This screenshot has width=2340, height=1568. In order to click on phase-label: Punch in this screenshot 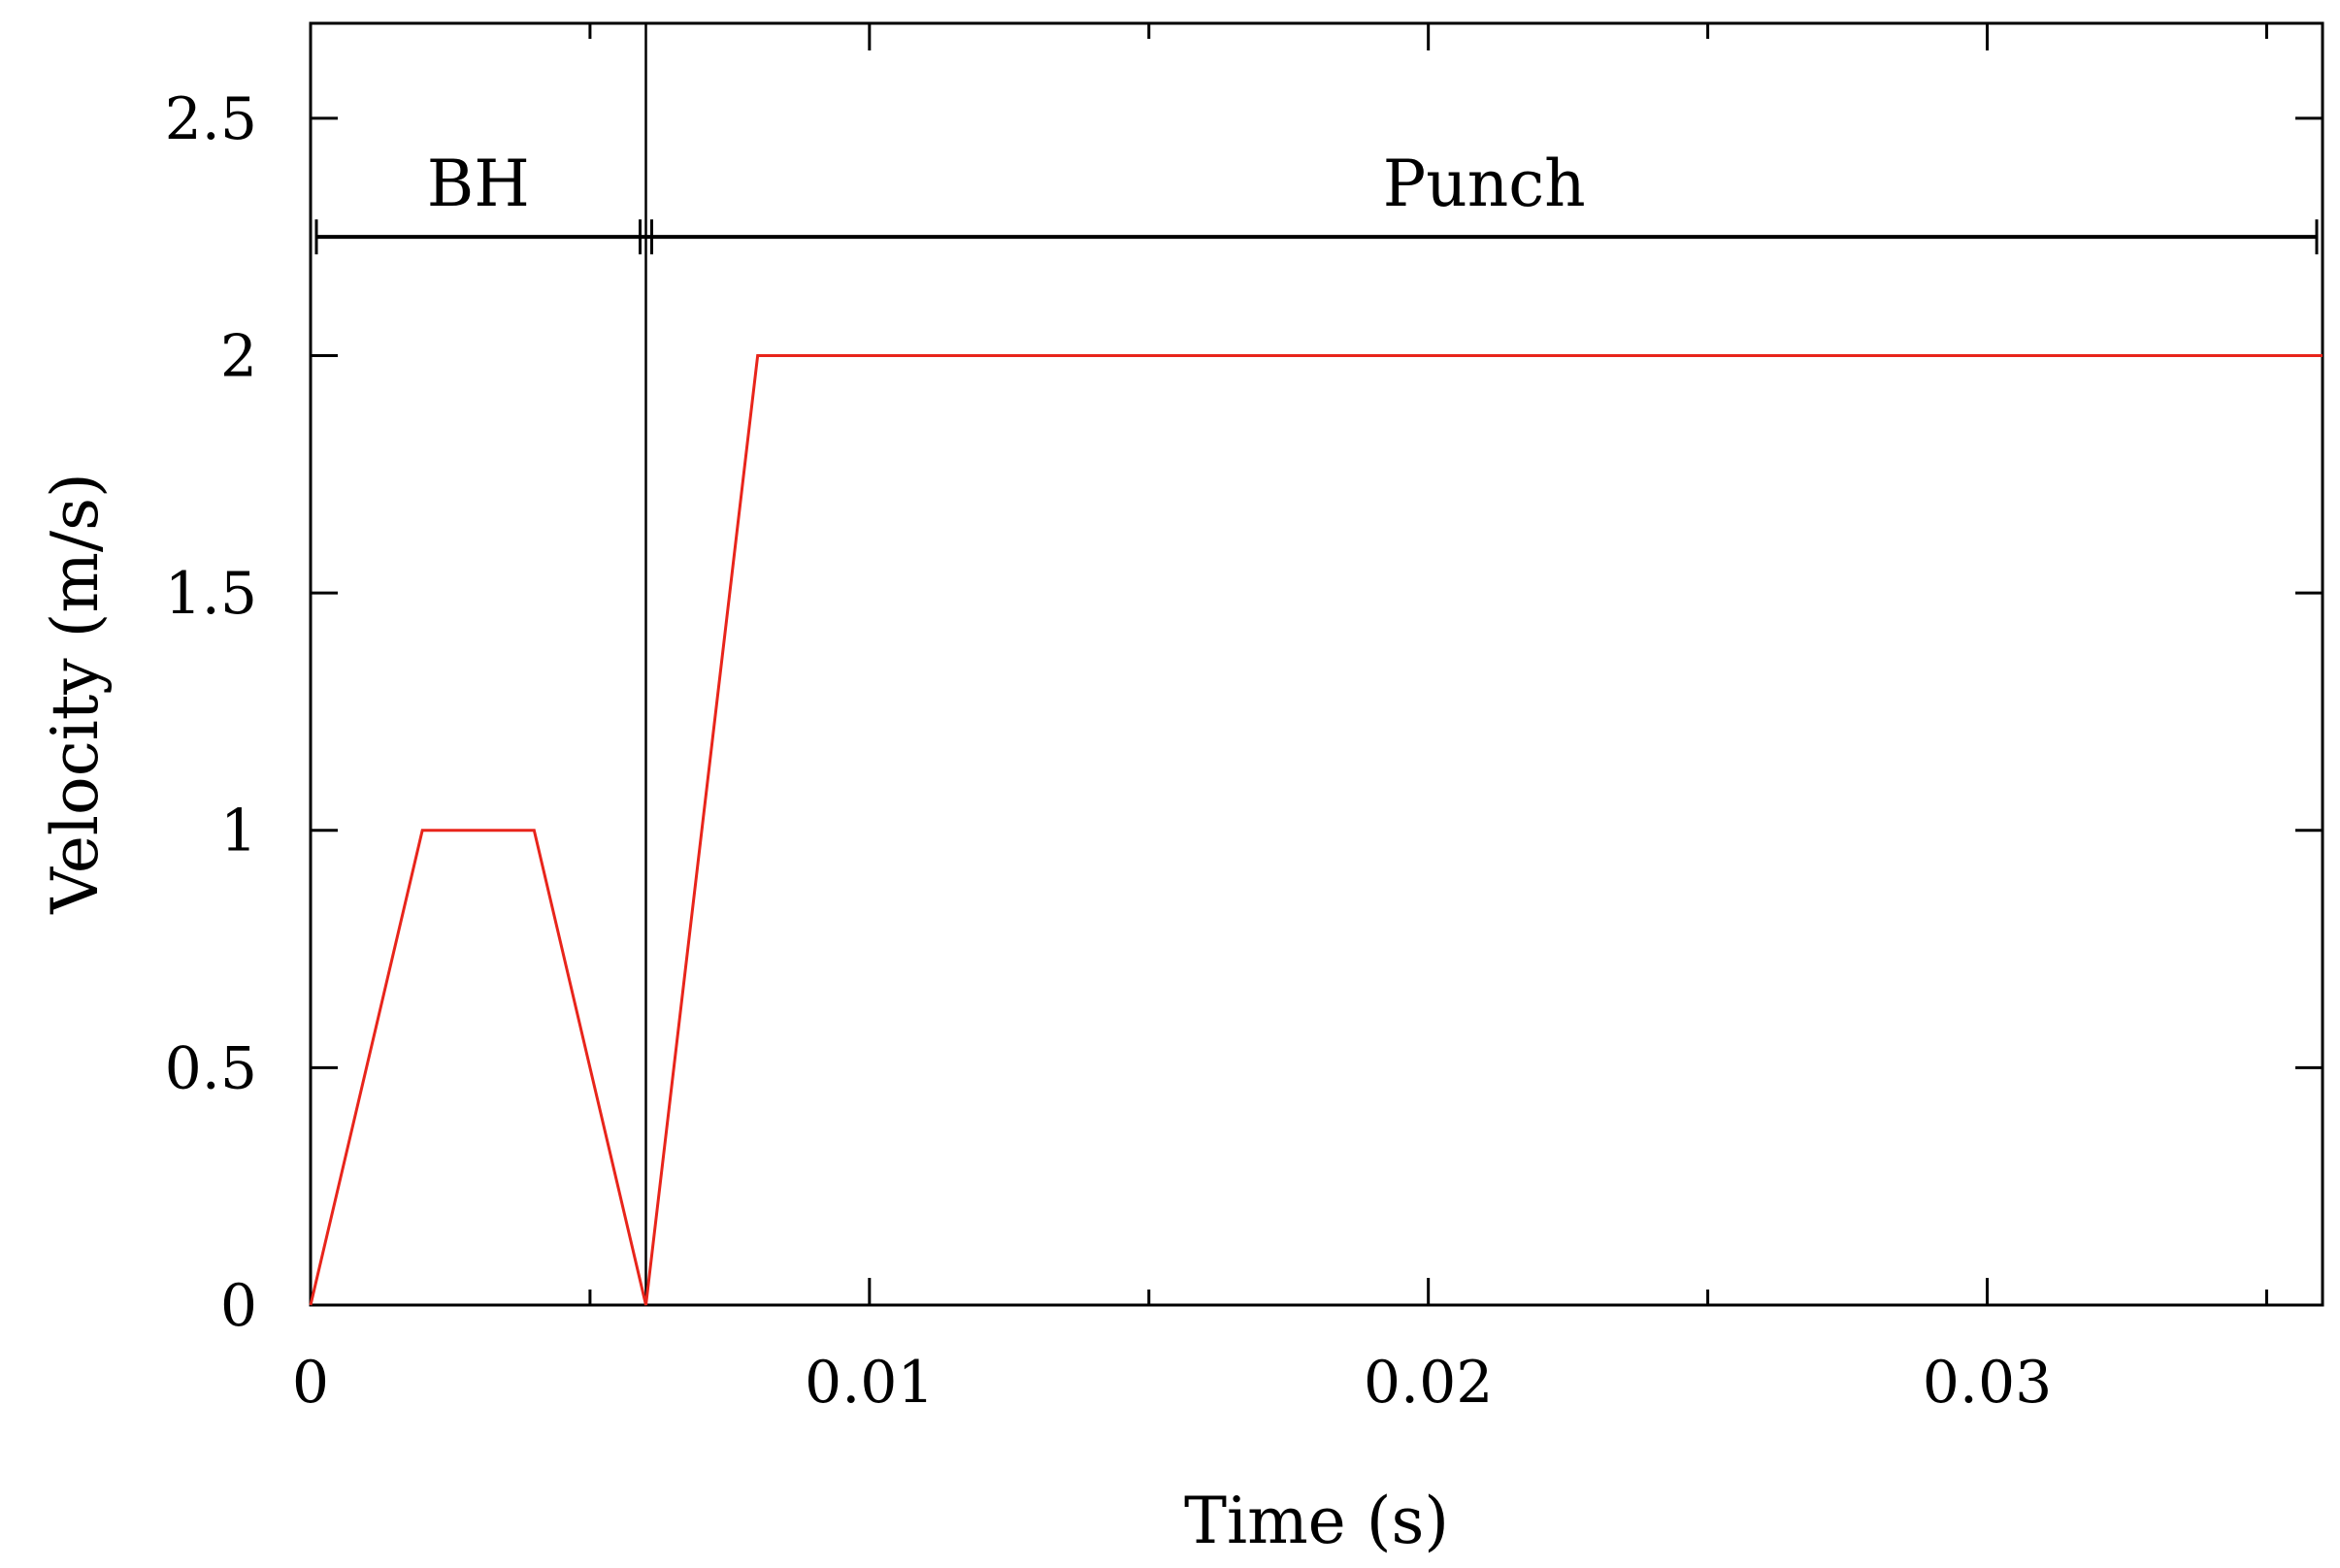, I will do `click(1484, 184)`.